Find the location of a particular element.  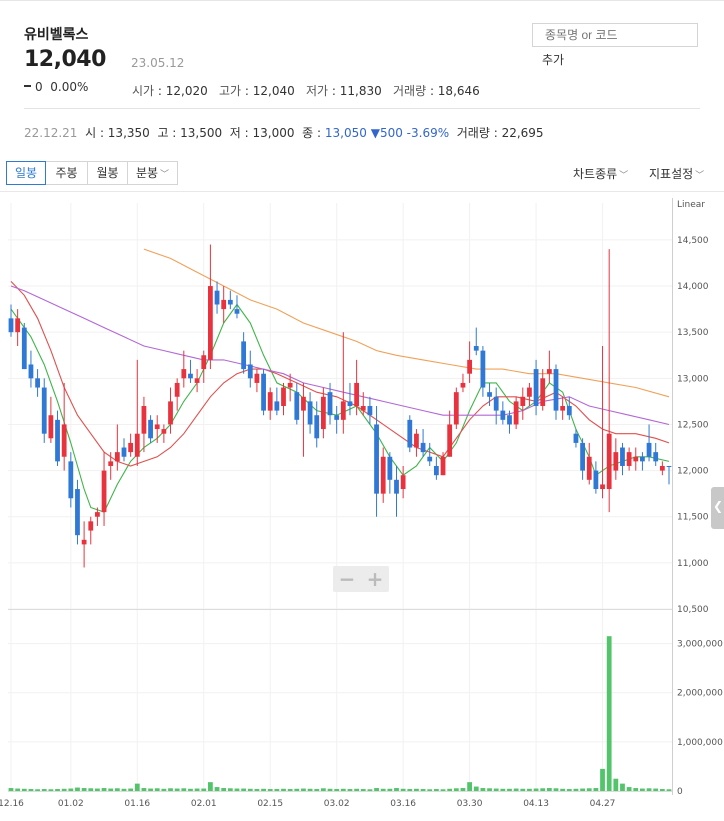

indicator-label: 지표설정 is located at coordinates (671, 174).